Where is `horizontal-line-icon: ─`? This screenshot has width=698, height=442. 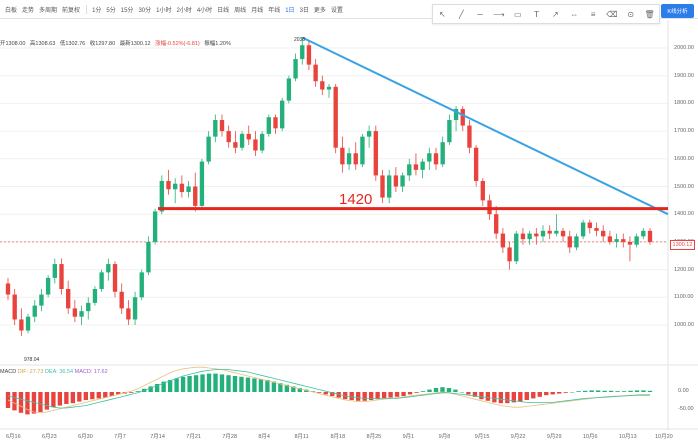
horizontal-line-icon: ─ is located at coordinates (480, 14).